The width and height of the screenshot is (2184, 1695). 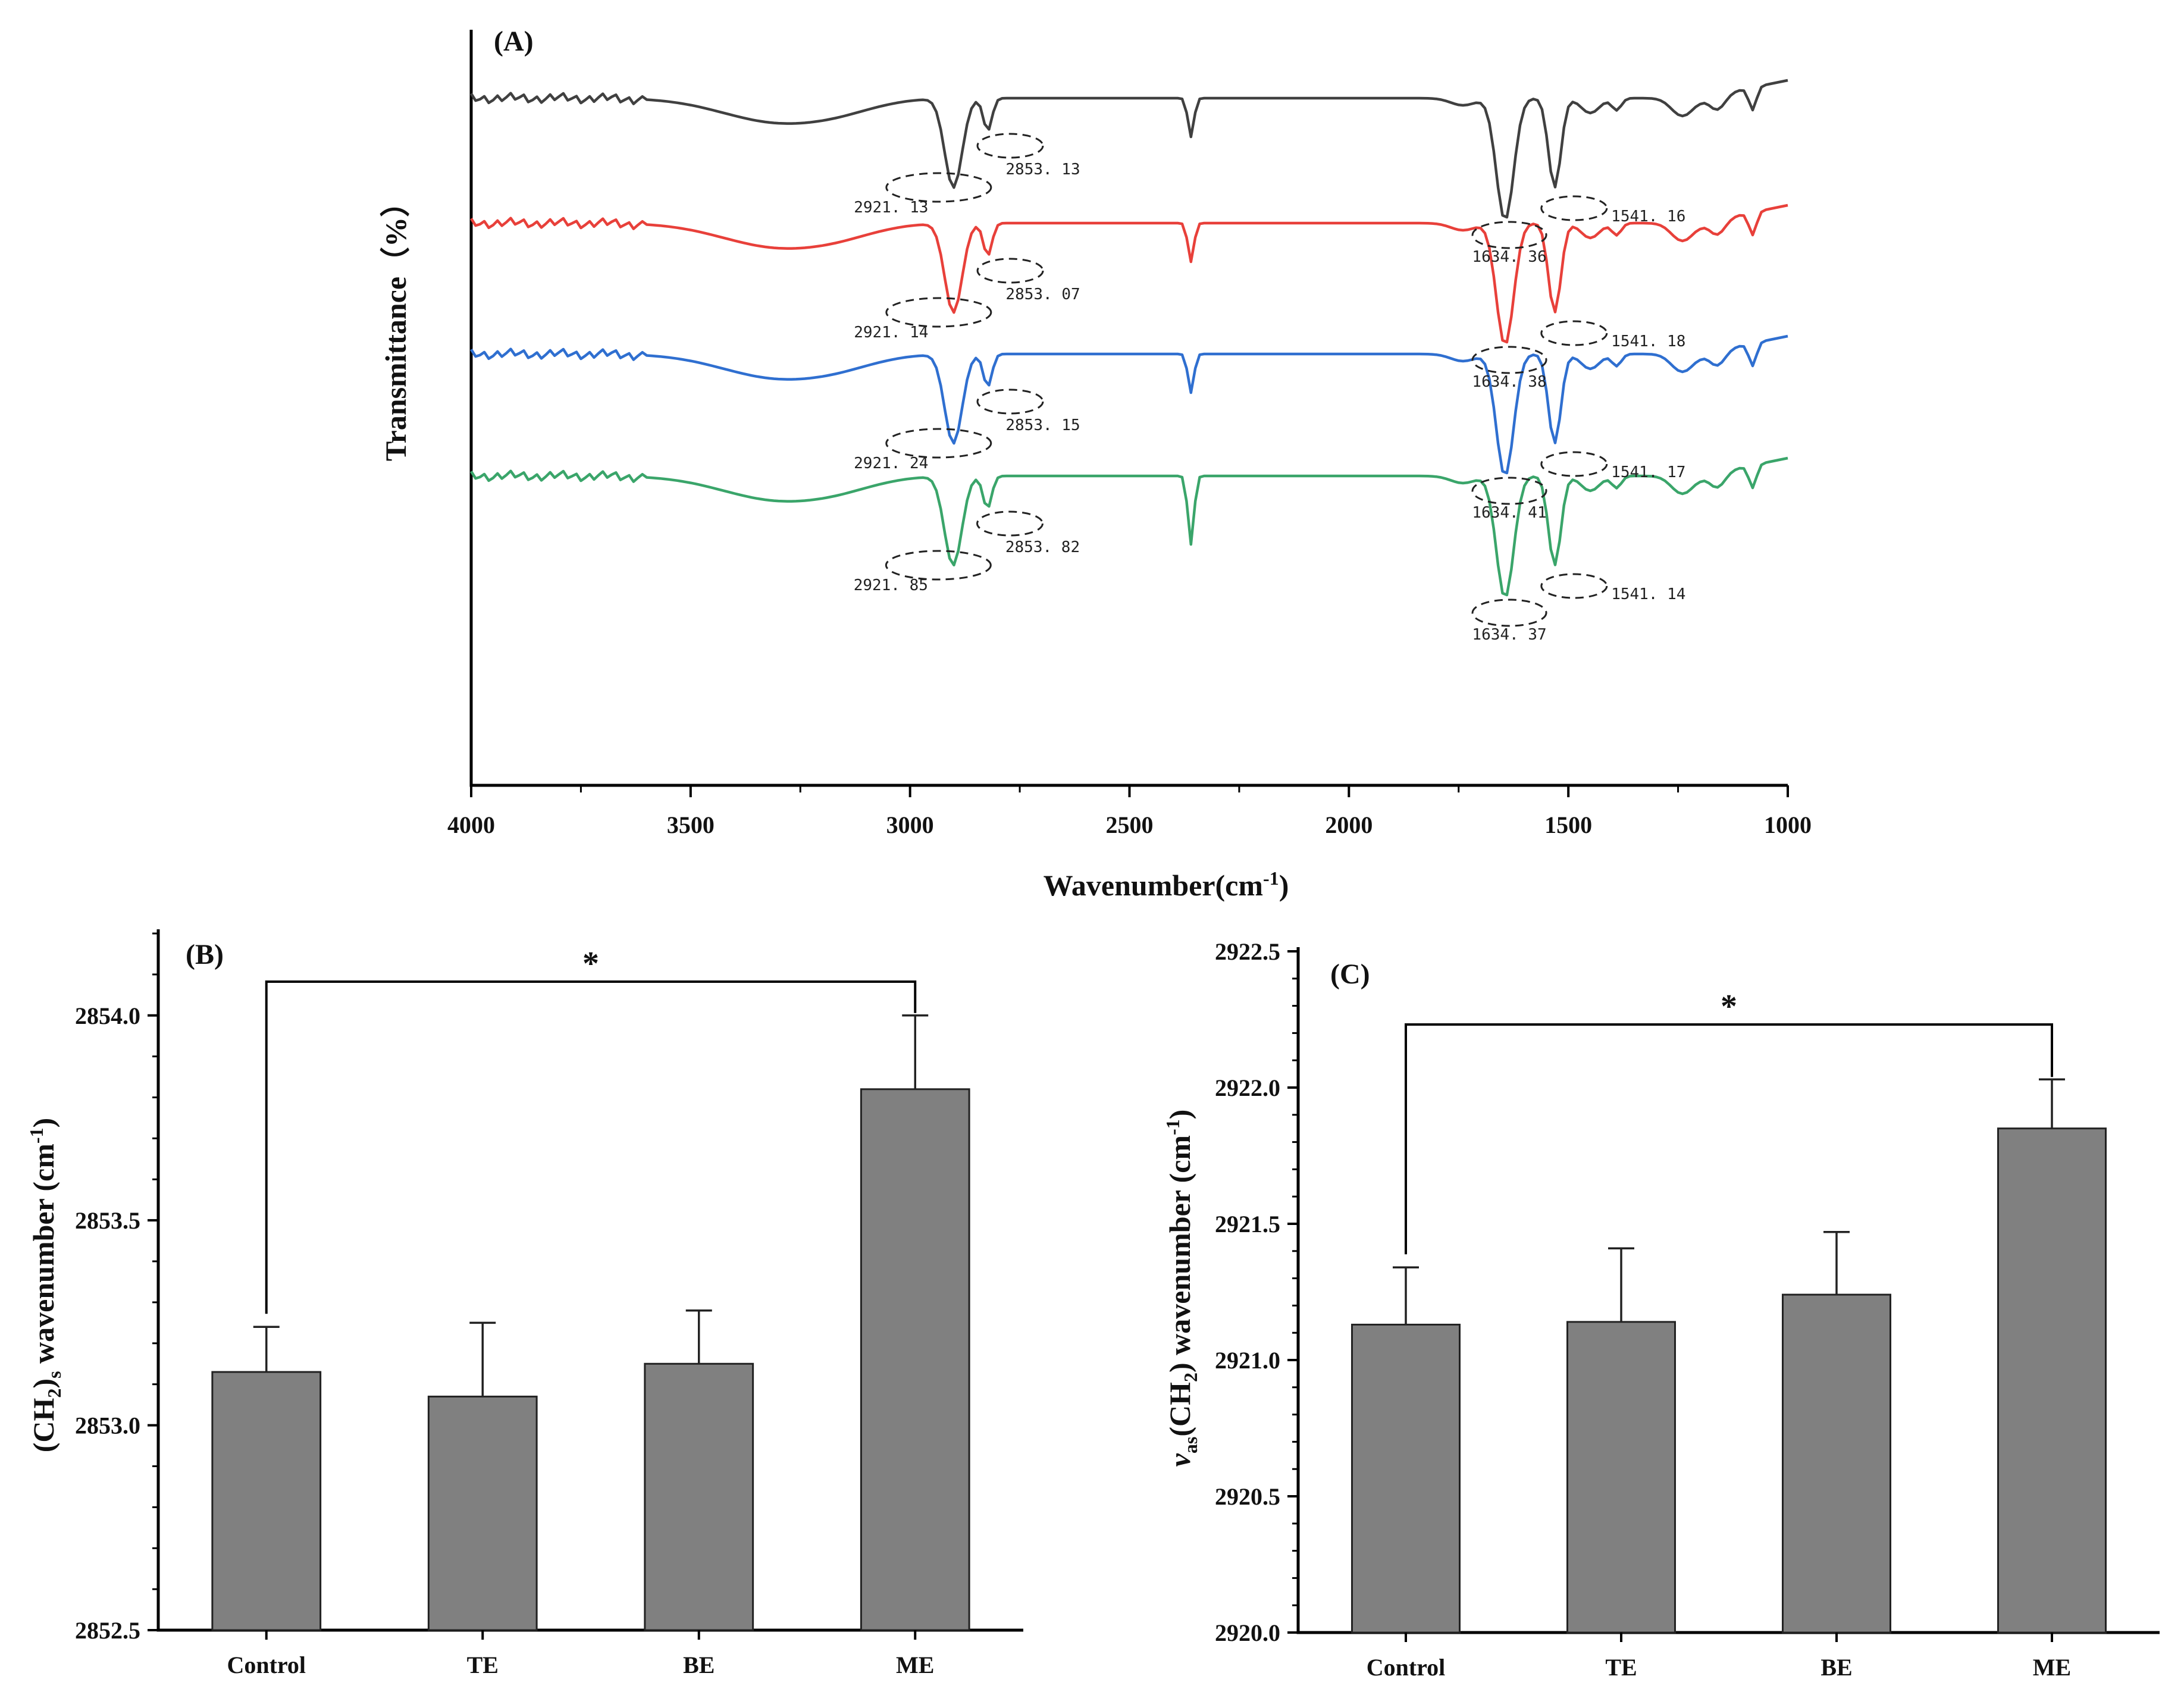 I want to click on panel-a-y-axis-title: Transmittance（%）, so click(x=395, y=324).